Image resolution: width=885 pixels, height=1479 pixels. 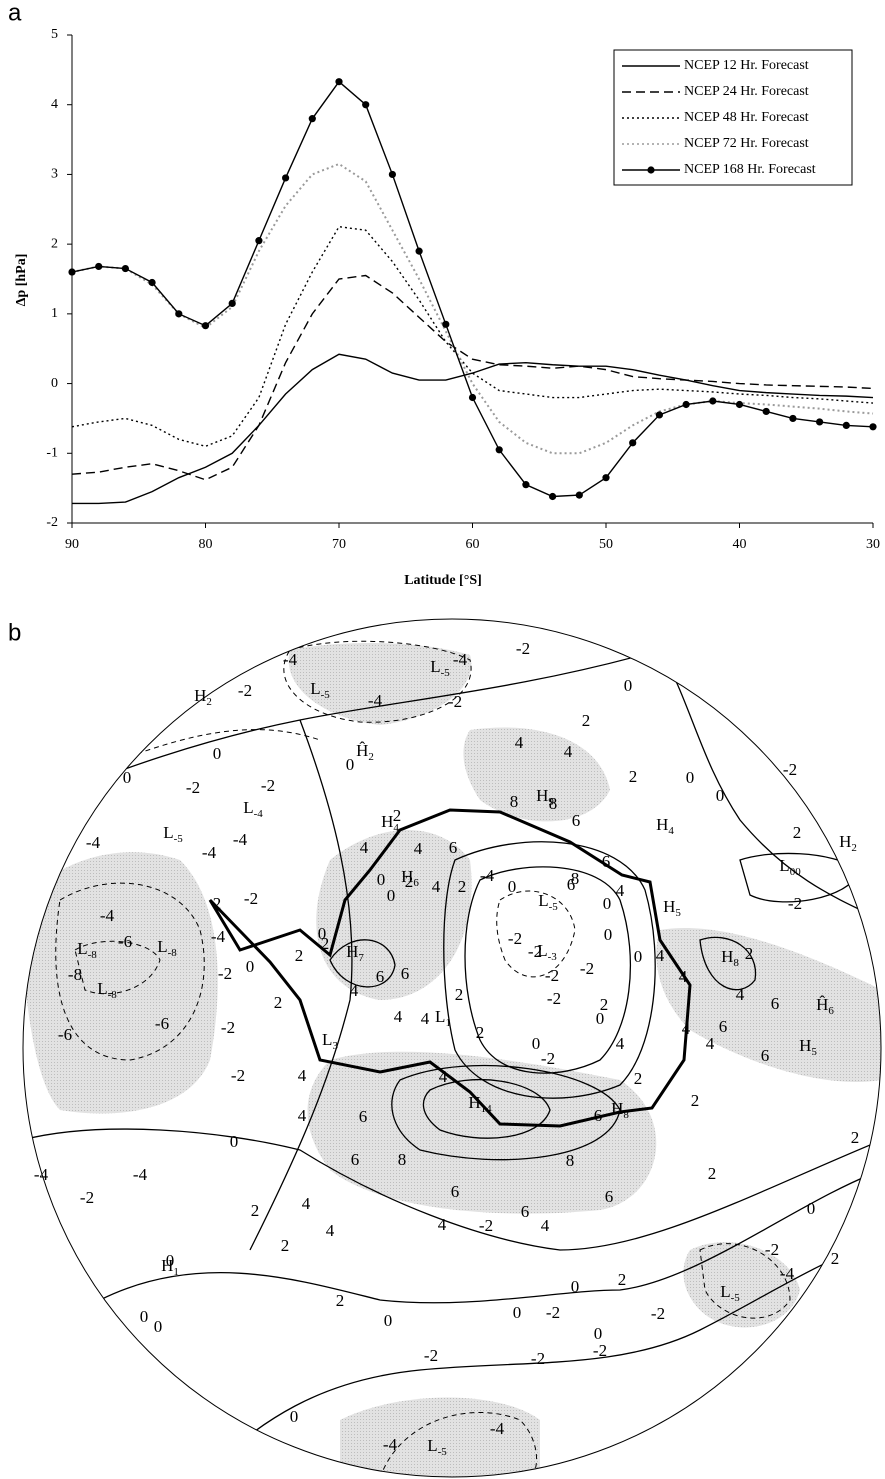 What do you see at coordinates (361, 958) in the screenshot?
I see `center-value: 7` at bounding box center [361, 958].